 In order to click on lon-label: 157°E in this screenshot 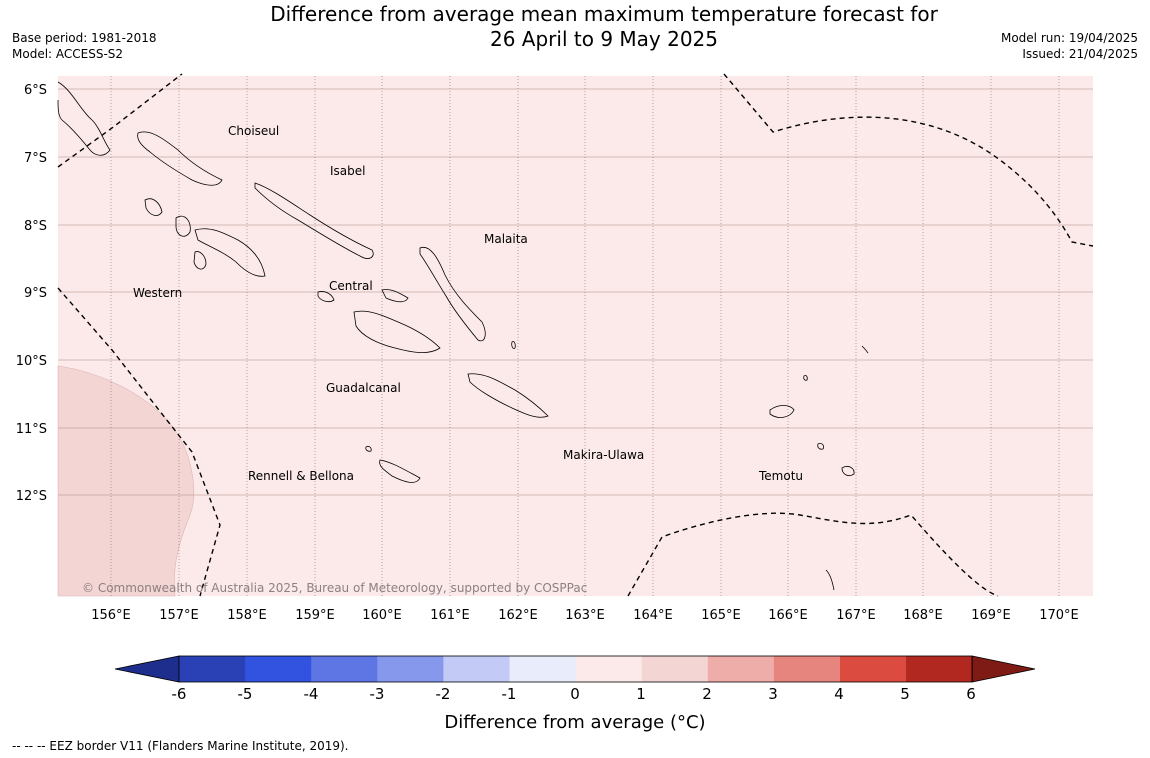, I will do `click(179, 615)`.